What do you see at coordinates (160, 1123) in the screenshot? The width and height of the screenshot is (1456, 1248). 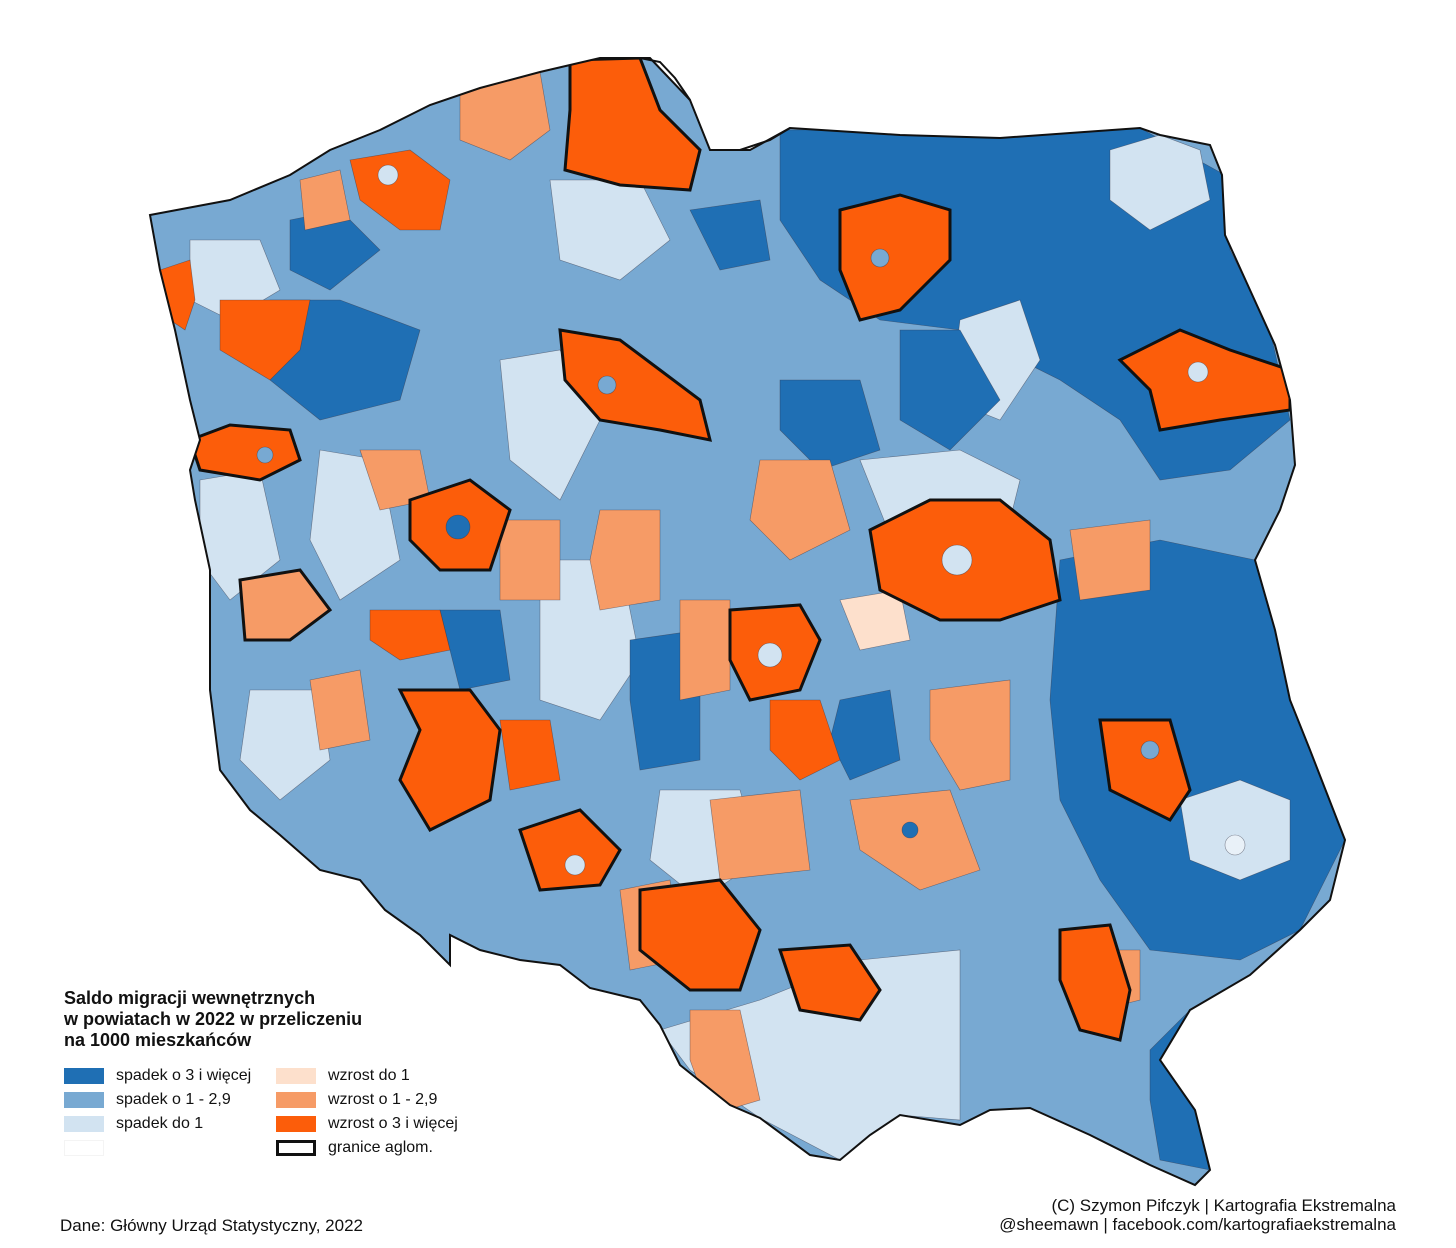 I see `legend-label: spadek do 1` at bounding box center [160, 1123].